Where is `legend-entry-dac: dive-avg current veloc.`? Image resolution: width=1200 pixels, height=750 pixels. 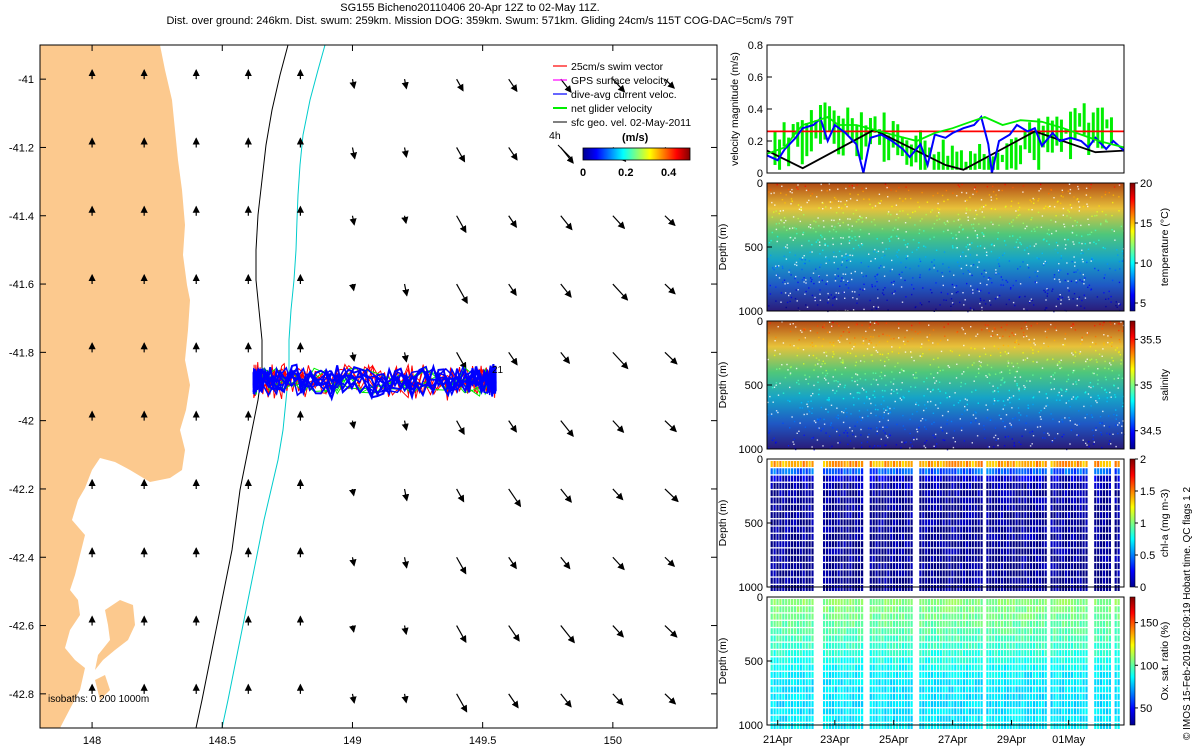 legend-entry-dac: dive-avg current veloc. is located at coordinates (615, 95).